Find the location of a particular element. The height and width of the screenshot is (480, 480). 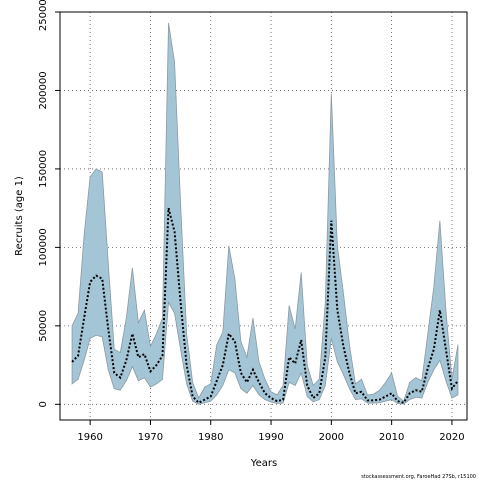

x-tick-label: 2010 is located at coordinates (391, 437).